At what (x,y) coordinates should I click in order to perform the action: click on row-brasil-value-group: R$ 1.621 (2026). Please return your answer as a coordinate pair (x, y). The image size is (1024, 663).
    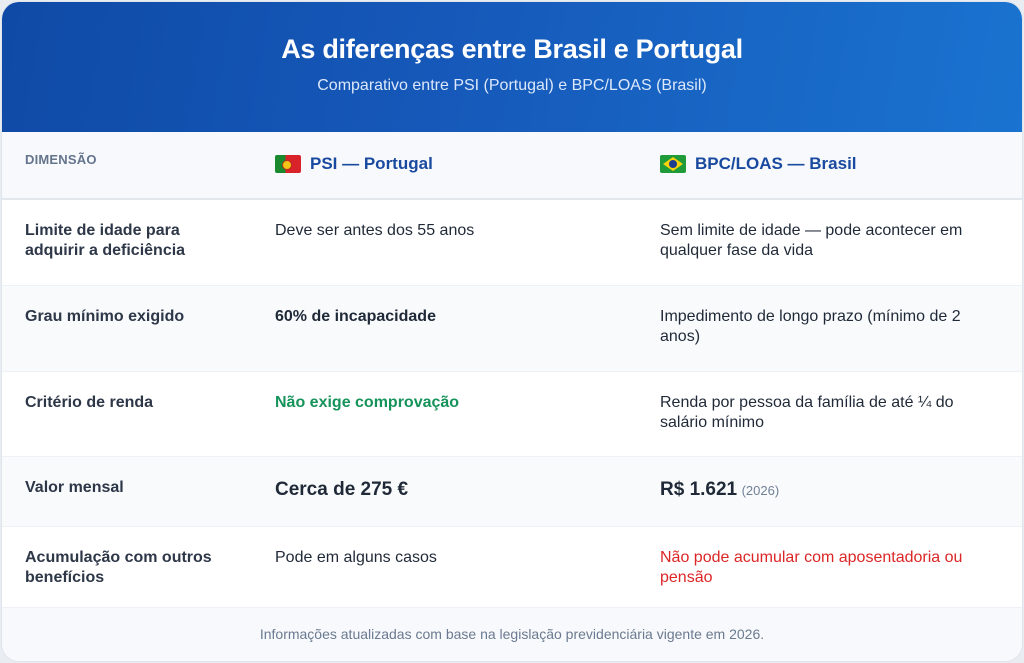
    Looking at the image, I should click on (825, 490).